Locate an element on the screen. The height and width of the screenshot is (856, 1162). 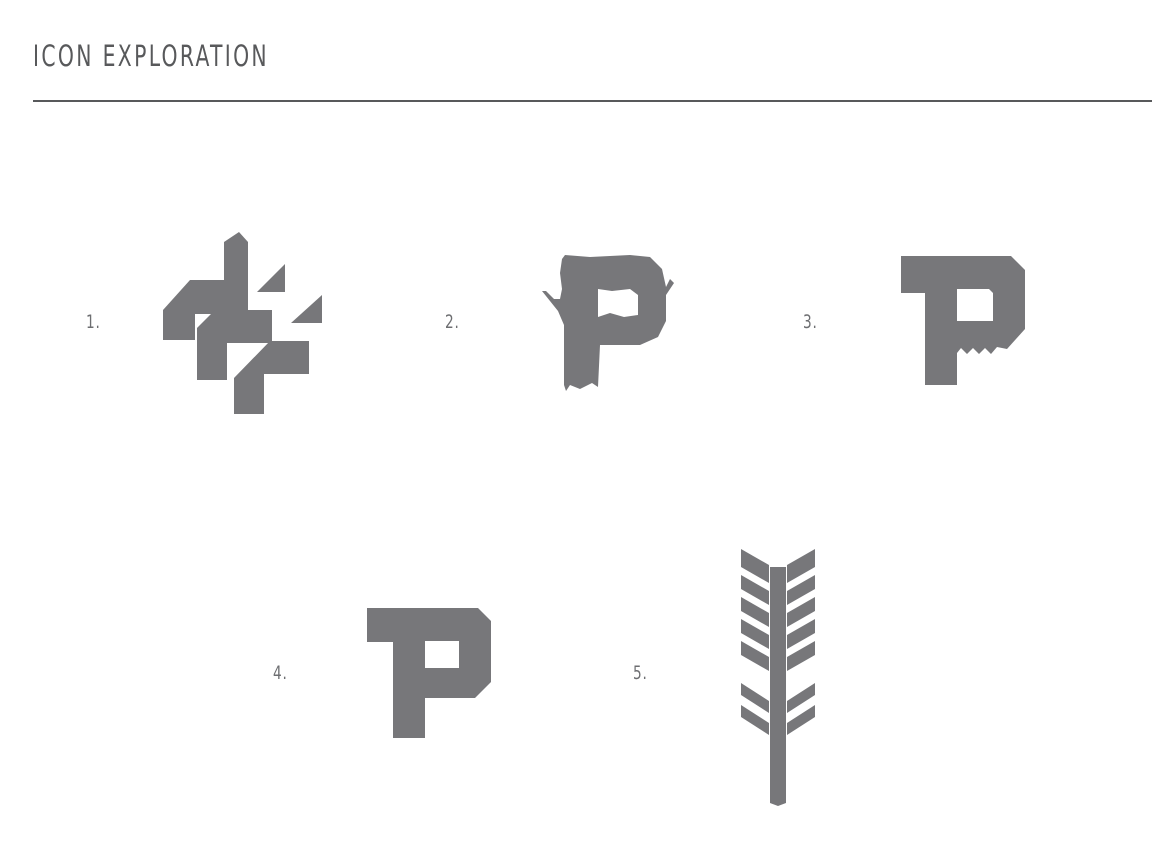
icon-number-3: 3. is located at coordinates (810, 322).